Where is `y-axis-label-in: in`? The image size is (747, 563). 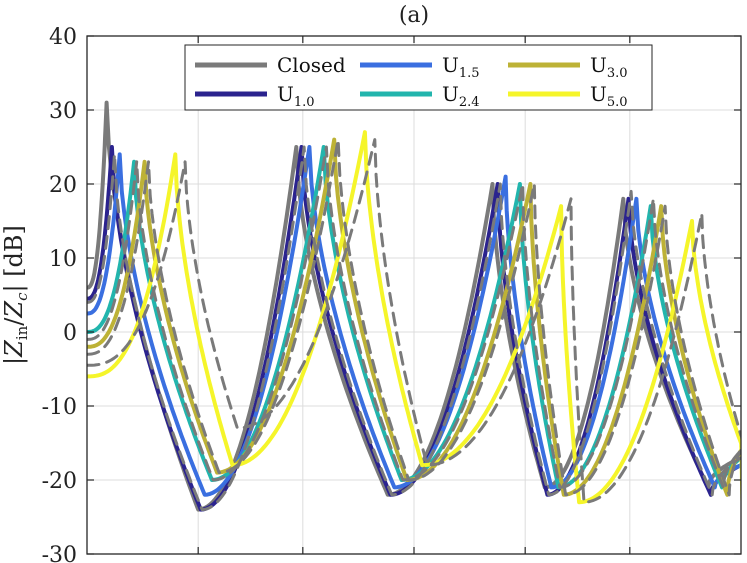 y-axis-label-in: in is located at coordinates (22, 332).